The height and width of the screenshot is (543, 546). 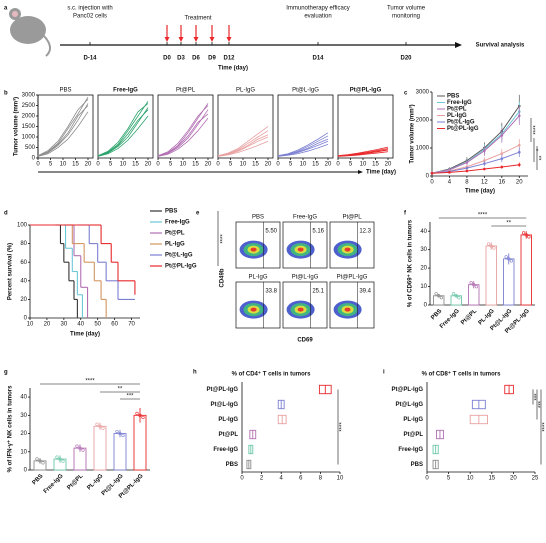 I want to click on y-tick-label: Pt@PL, so click(x=413, y=435).